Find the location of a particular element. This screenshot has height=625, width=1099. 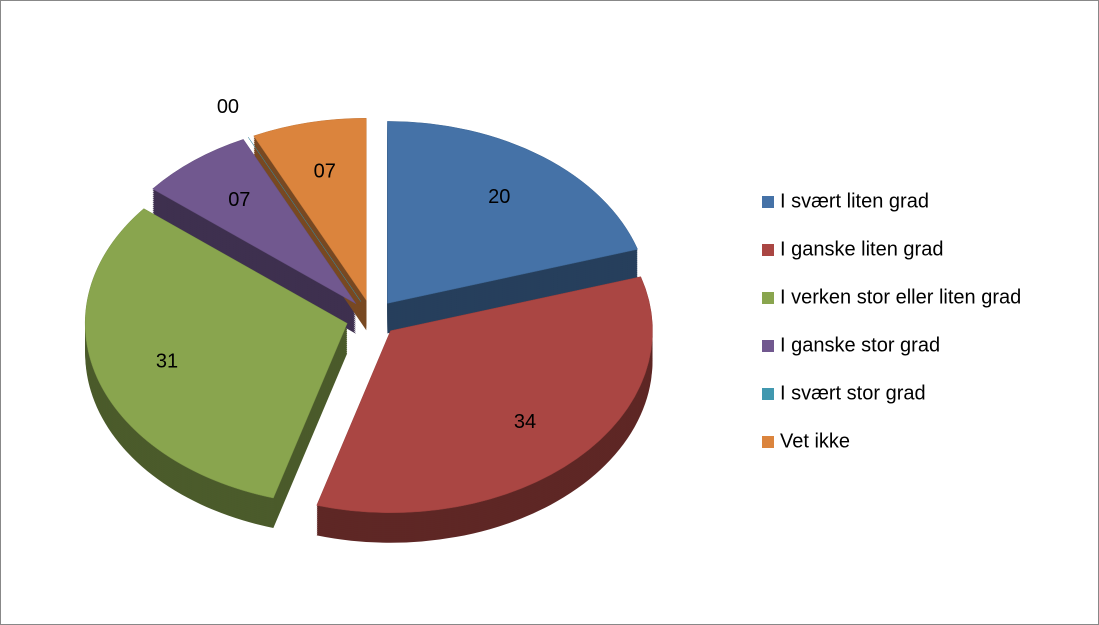

legend-label: I svært stor grad is located at coordinates (853, 393).